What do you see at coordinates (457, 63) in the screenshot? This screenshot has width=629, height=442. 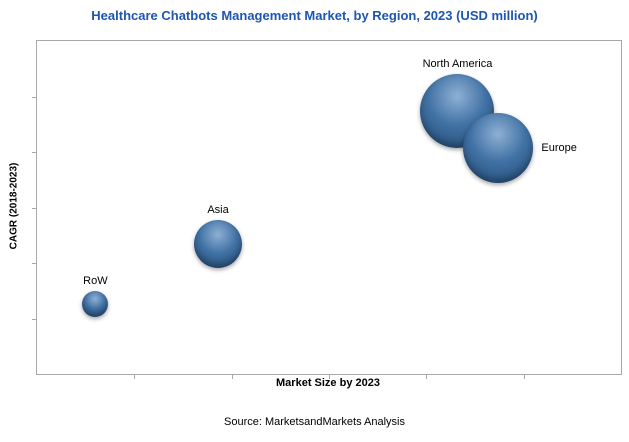 I see `bubble-label-north-america: North America` at bounding box center [457, 63].